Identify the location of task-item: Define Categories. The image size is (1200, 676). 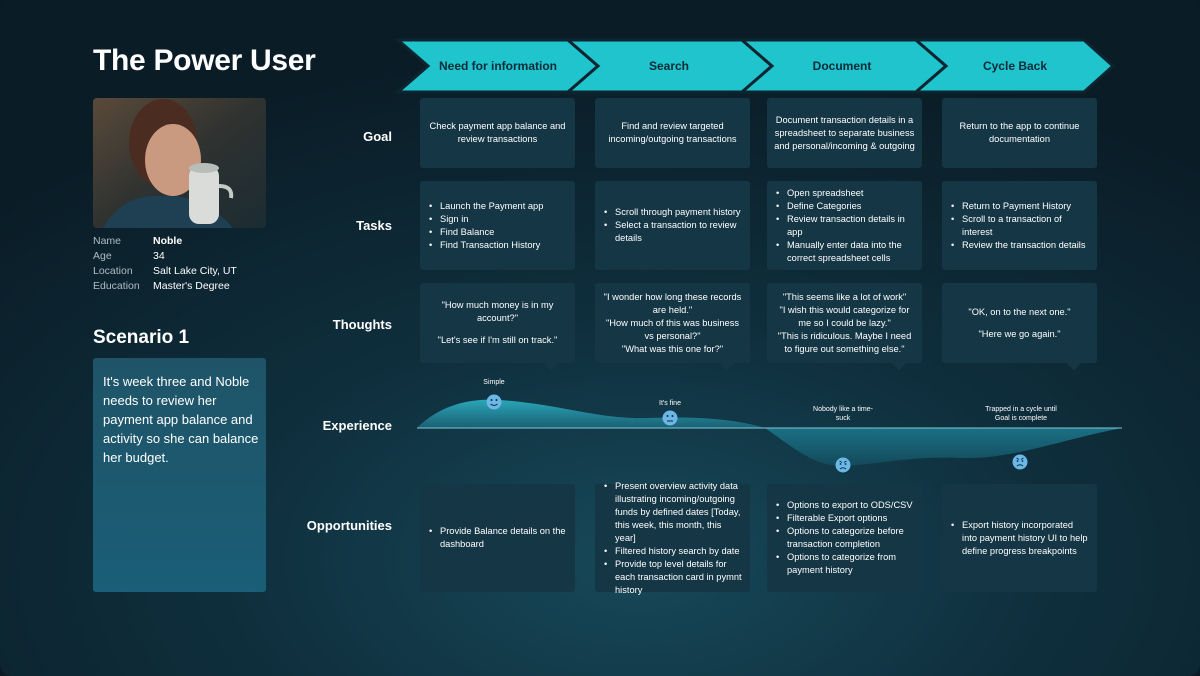
(845, 206).